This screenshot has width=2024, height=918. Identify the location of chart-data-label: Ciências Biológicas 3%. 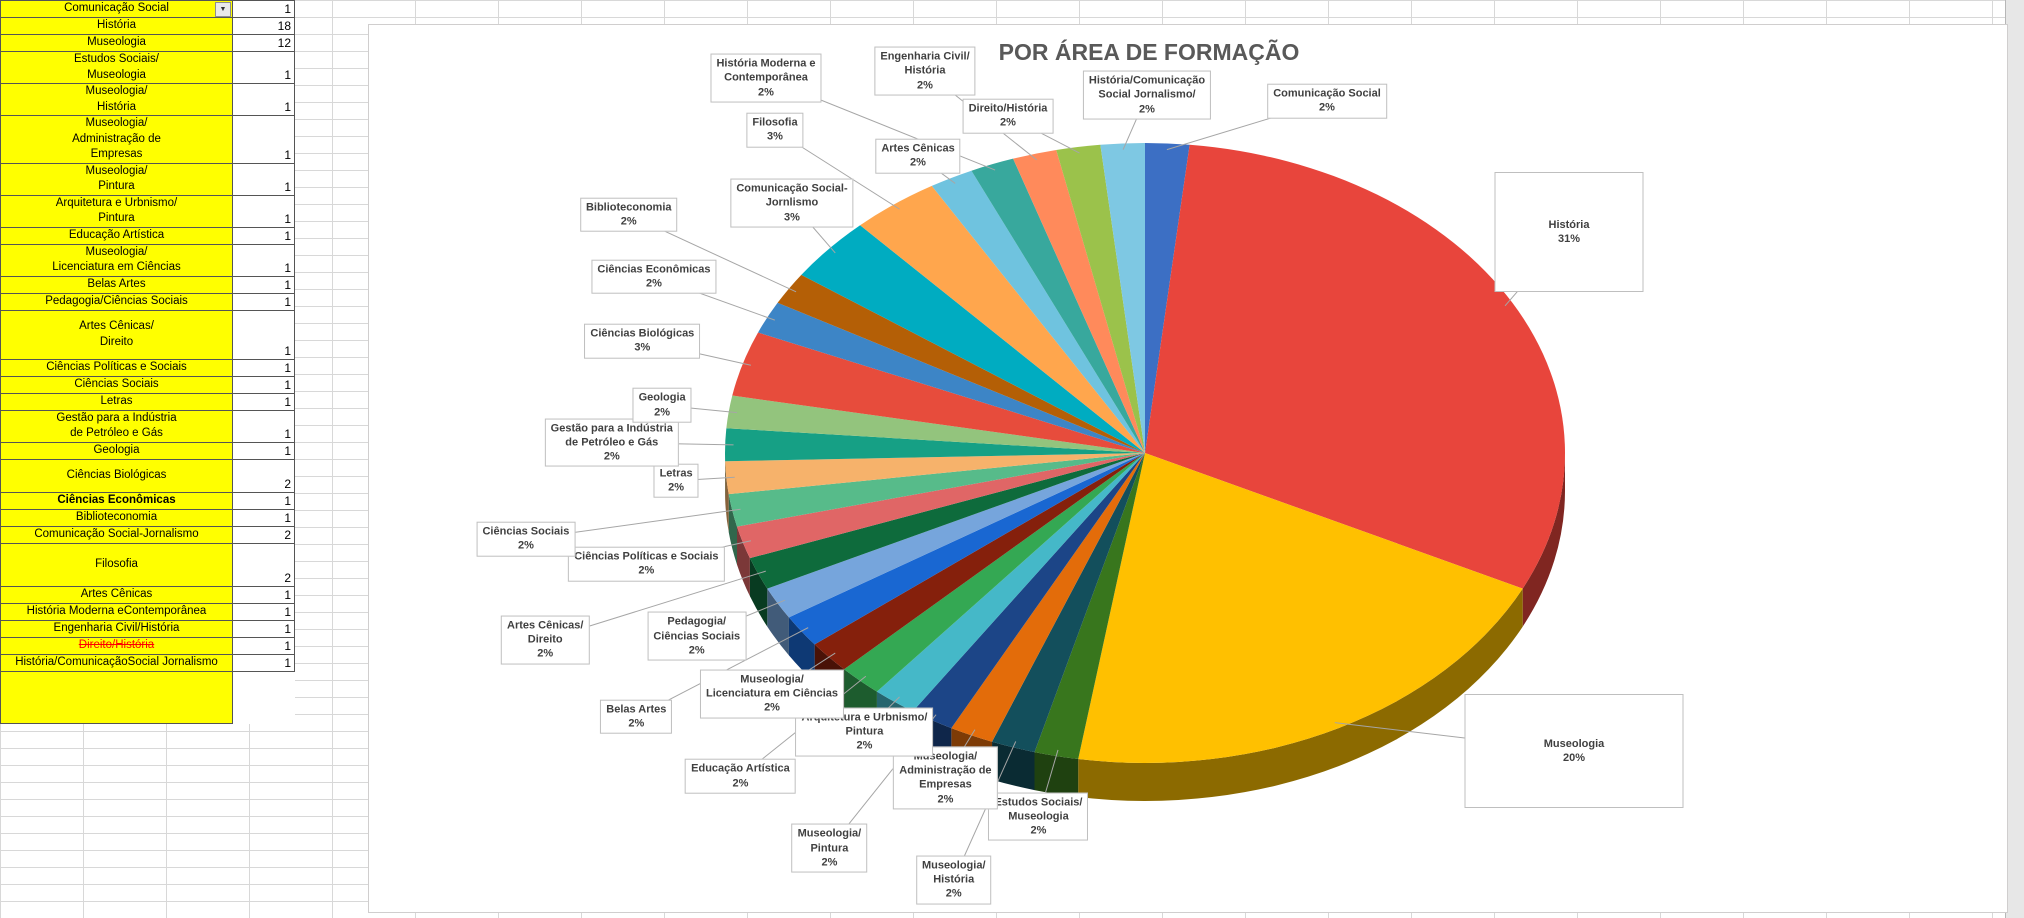
(642, 341).